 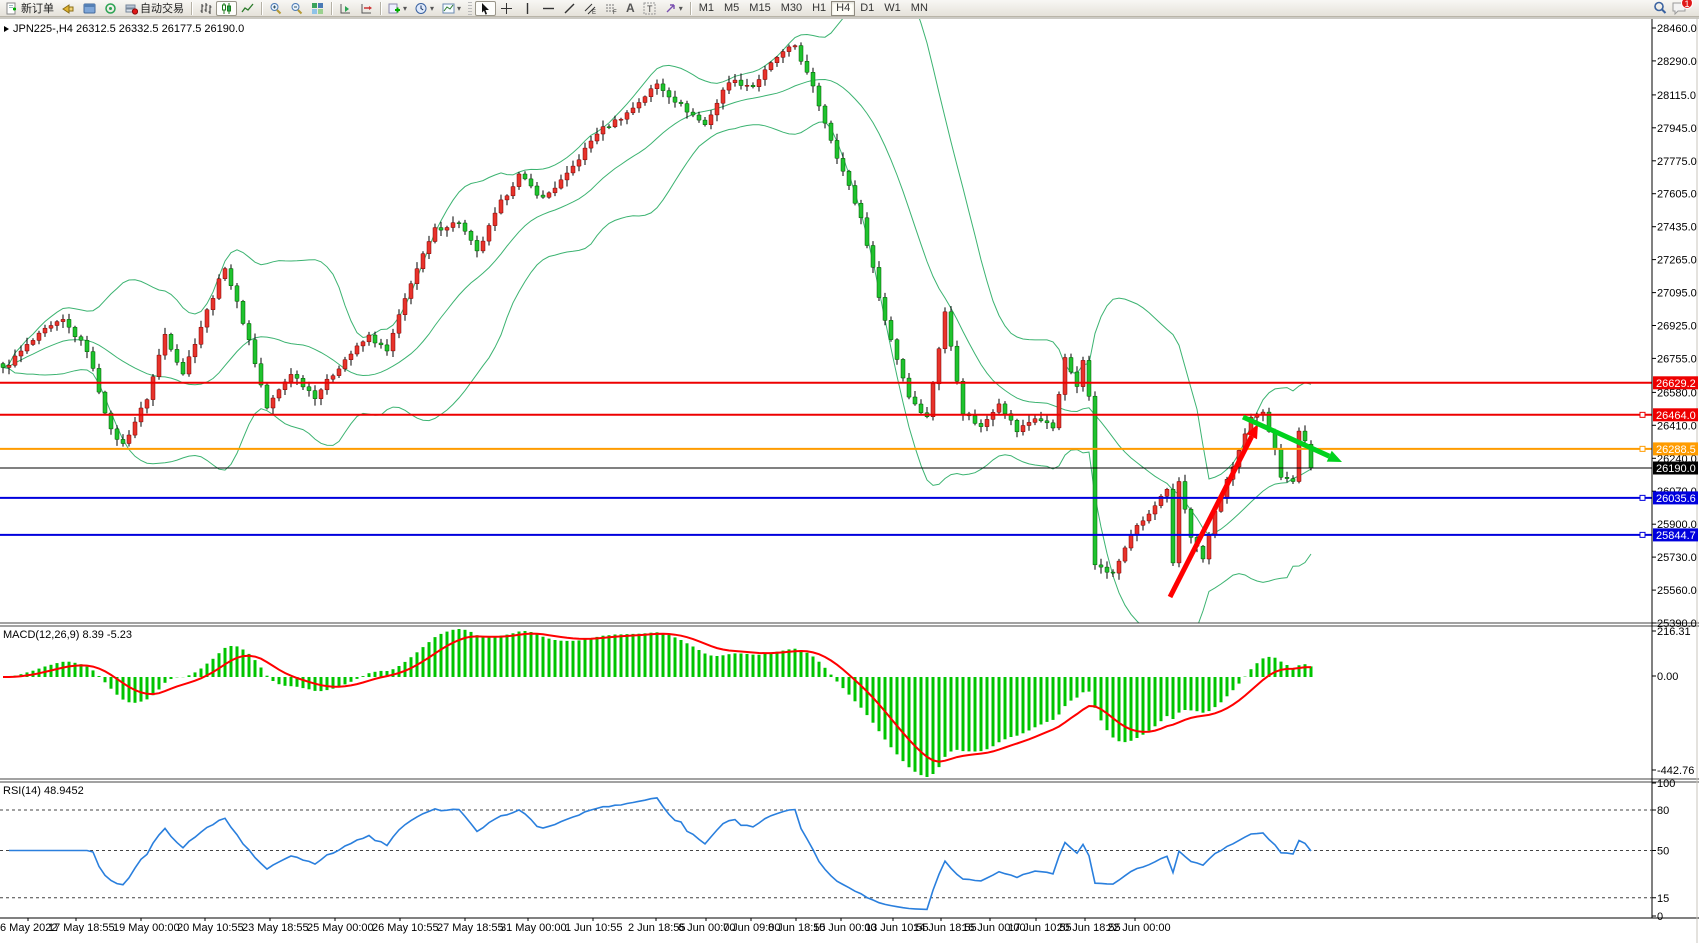 What do you see at coordinates (448, 8) in the screenshot?
I see `template-icon` at bounding box center [448, 8].